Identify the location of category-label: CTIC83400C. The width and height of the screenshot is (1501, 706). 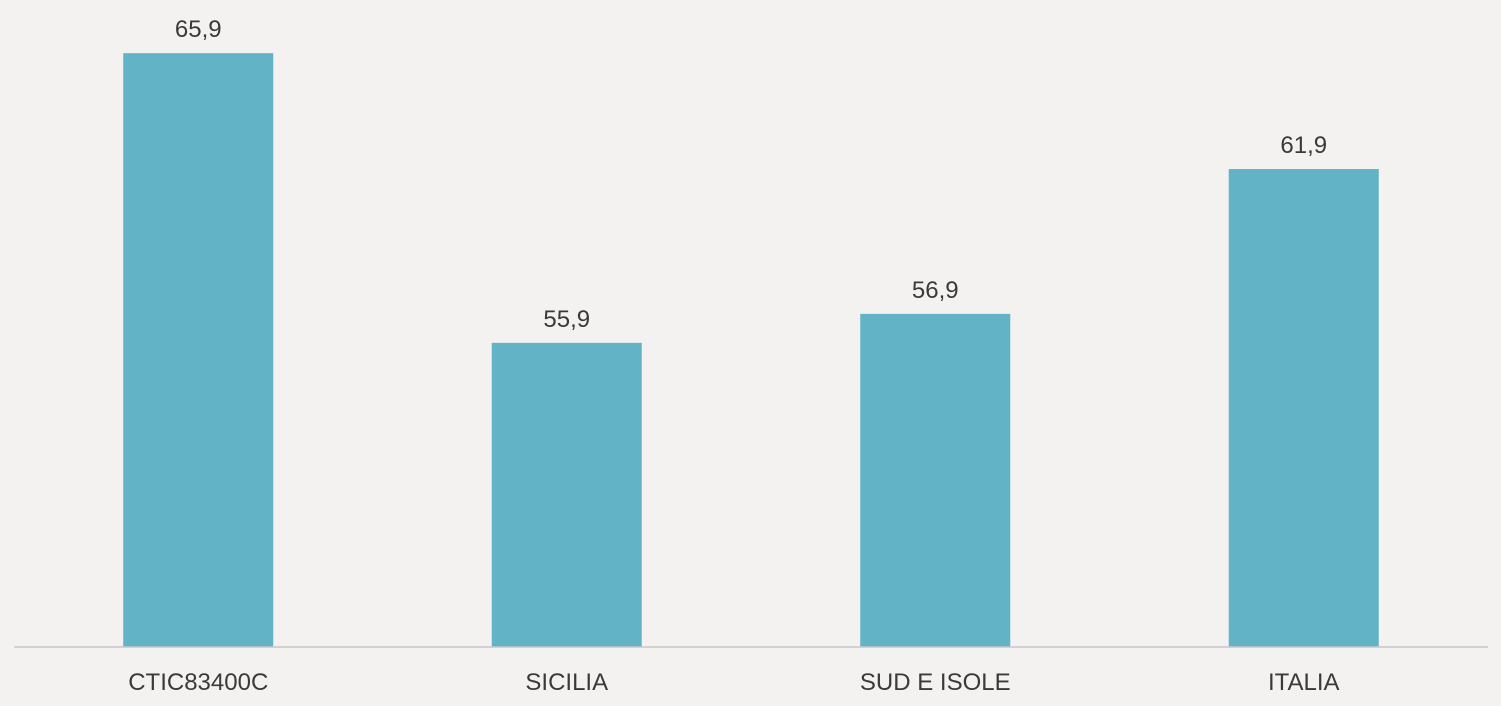
(198, 682).